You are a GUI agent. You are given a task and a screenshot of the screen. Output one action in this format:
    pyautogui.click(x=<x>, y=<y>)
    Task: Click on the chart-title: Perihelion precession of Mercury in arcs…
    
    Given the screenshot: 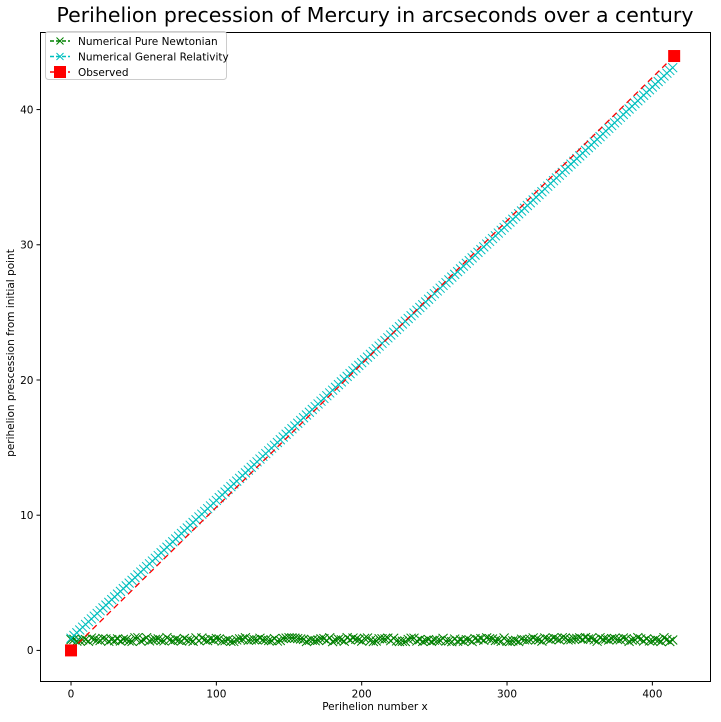 What is the action you would take?
    pyautogui.click(x=374, y=15)
    